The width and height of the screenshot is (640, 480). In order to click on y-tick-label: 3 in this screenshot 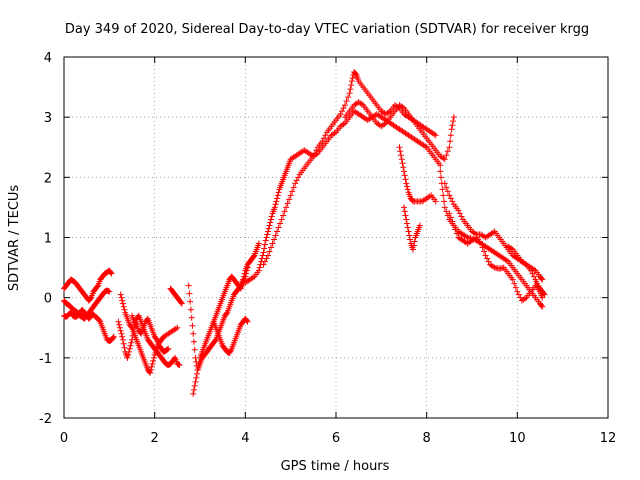, I will do `click(48, 118)`.